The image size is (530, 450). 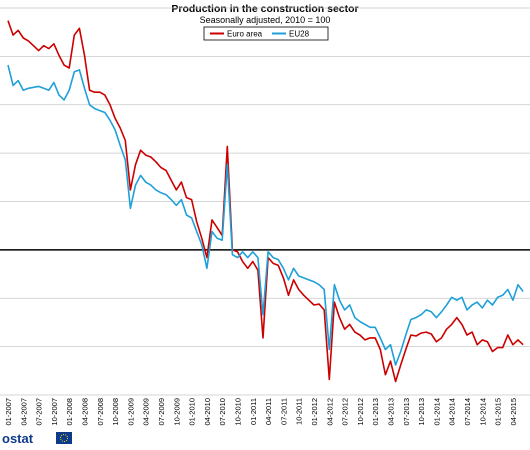 I want to click on x-tick-label: 07-2014, so click(x=467, y=412).